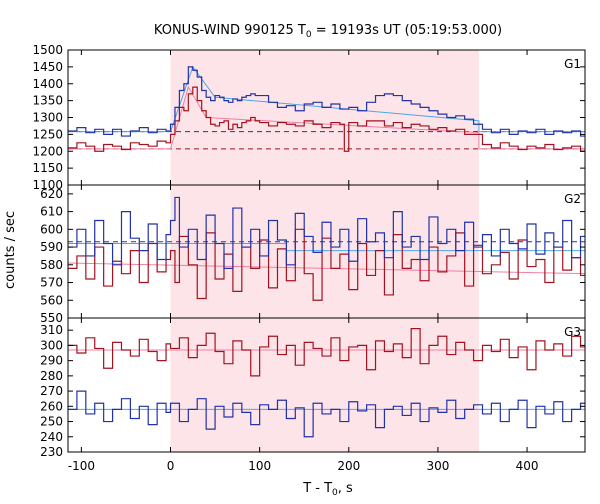  Describe the element at coordinates (171, 466) in the screenshot. I see `x-tick-label: 0` at that location.